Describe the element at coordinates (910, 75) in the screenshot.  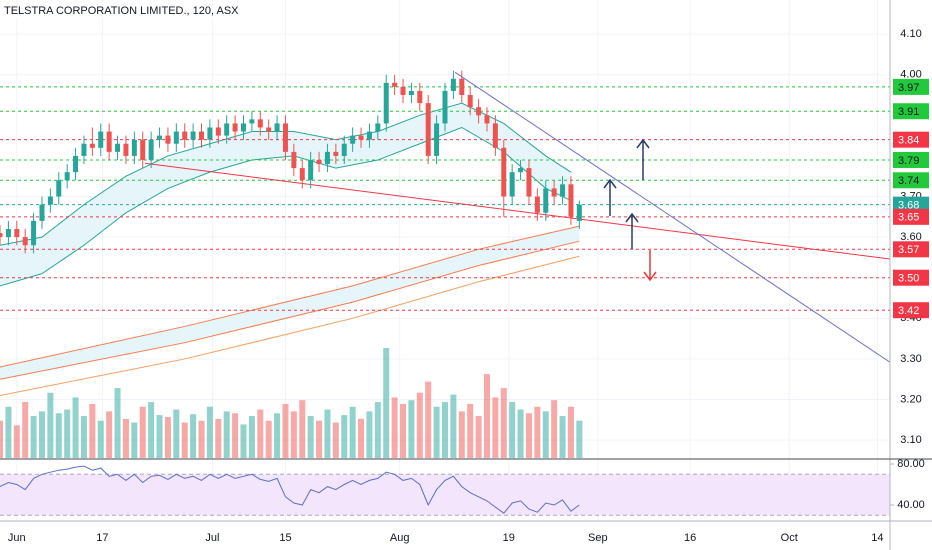
I see `y-tick-label: 4.00` at that location.